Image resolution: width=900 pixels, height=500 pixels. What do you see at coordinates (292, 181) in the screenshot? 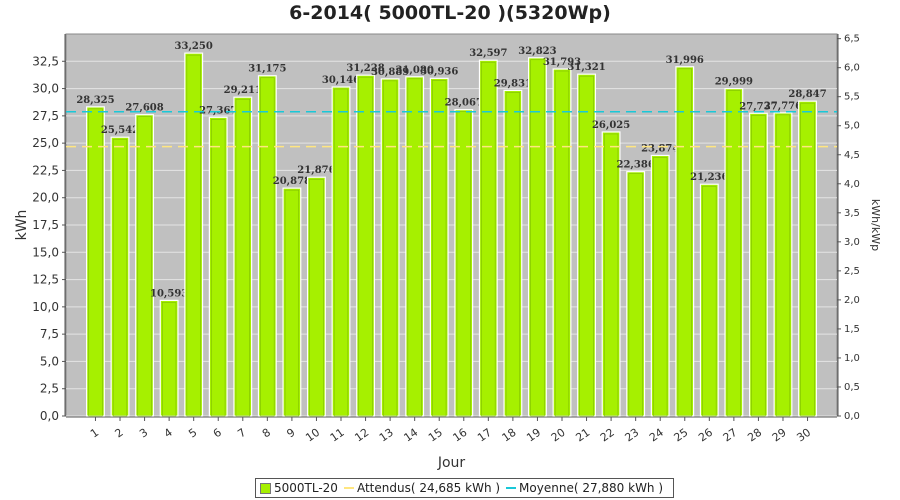
I see `bar-data-label: 20,878` at bounding box center [292, 181].